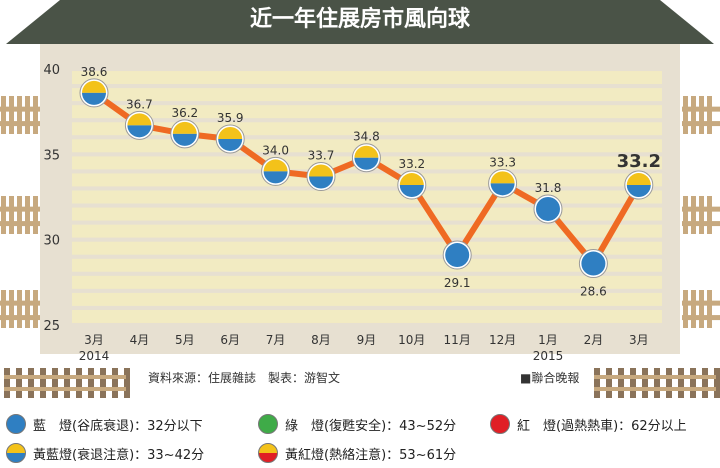 The height and width of the screenshot is (468, 720). I want to click on green-light-icon, so click(268, 424).